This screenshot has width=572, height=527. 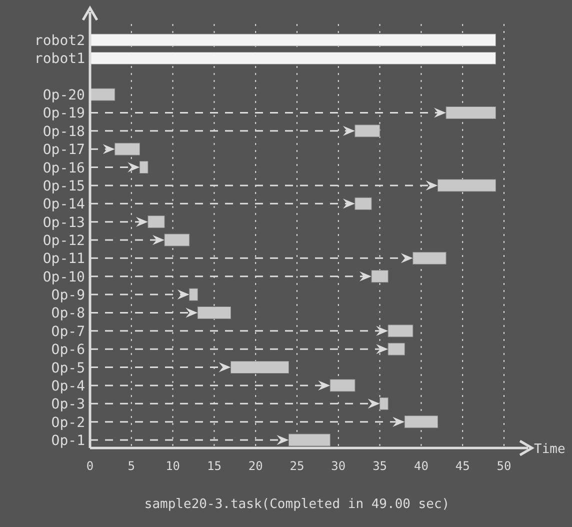 I want to click on y-tick-label: robot2, so click(x=59, y=41).